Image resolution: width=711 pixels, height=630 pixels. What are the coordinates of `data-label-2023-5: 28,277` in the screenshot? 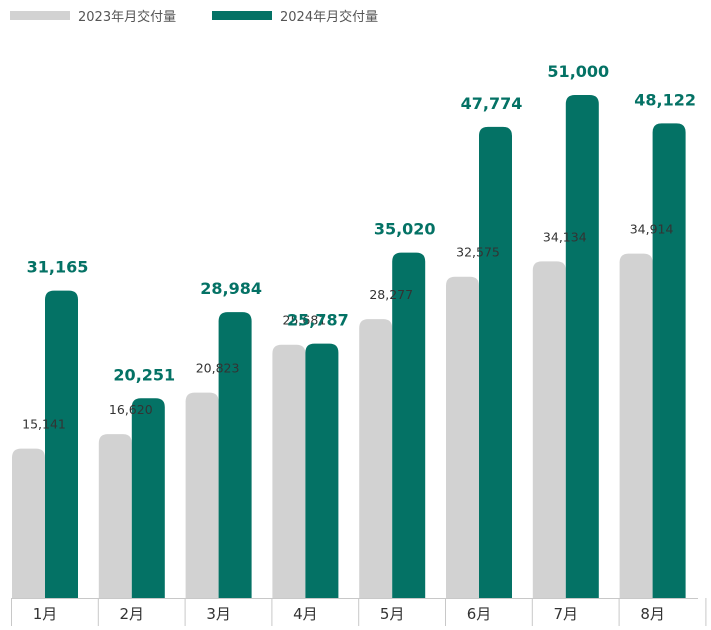 It's located at (391, 294).